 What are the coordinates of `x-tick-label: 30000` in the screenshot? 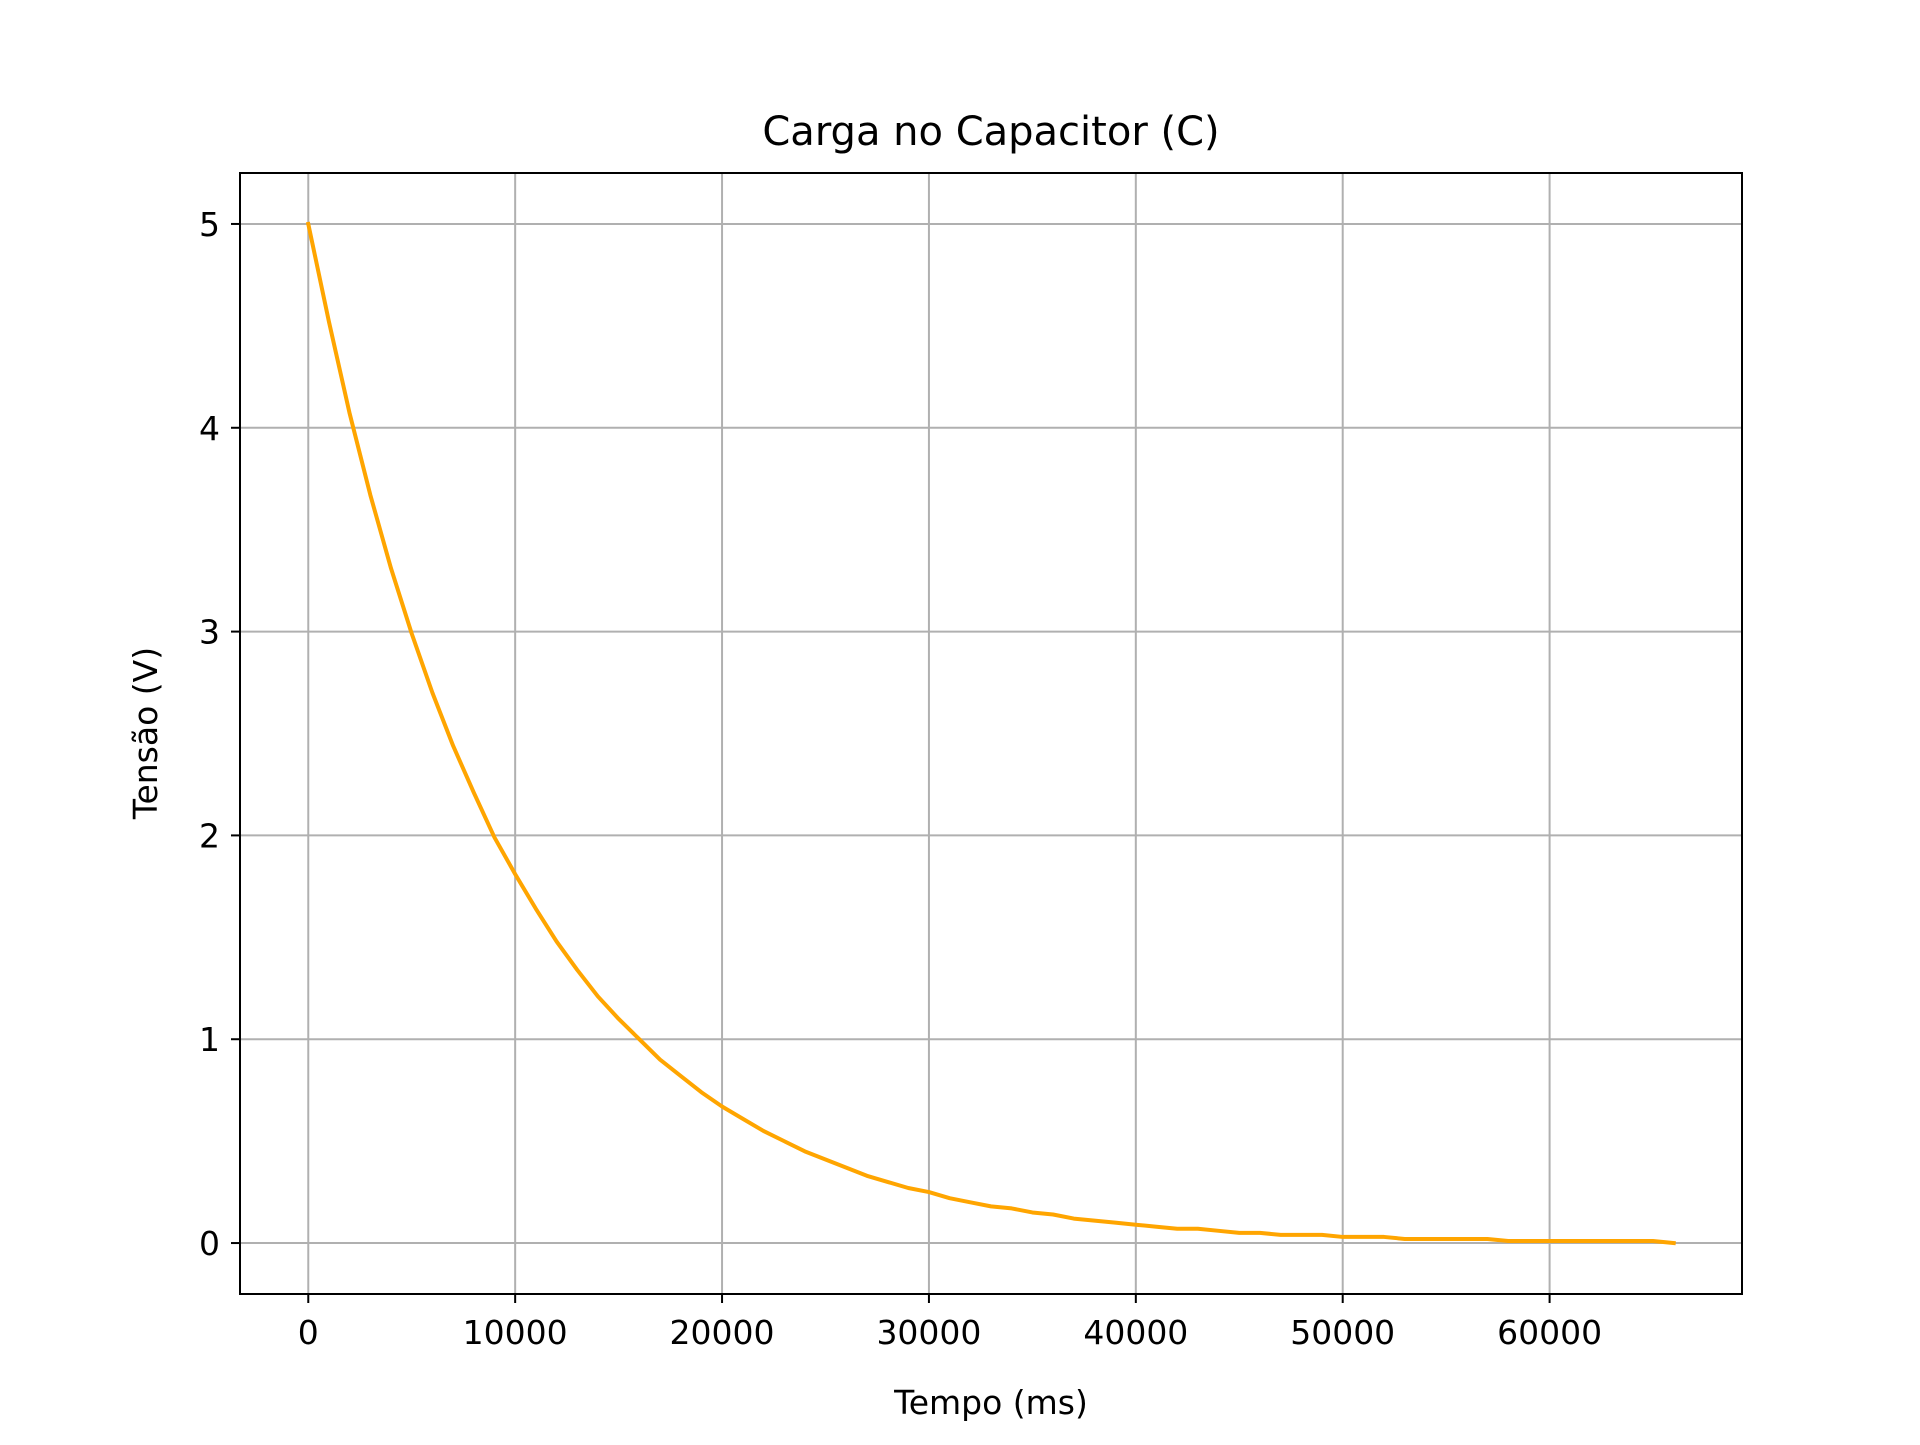 It's located at (928, 1332).